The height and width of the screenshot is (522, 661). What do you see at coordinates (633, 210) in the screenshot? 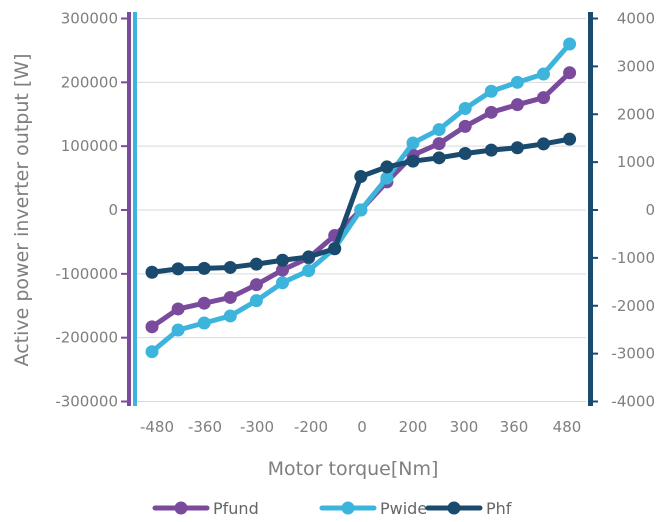
I see `right-y-axis-ticks: -4000 -3000 -2000 -1000 0 1000 2000 3000 4000` at bounding box center [633, 210].